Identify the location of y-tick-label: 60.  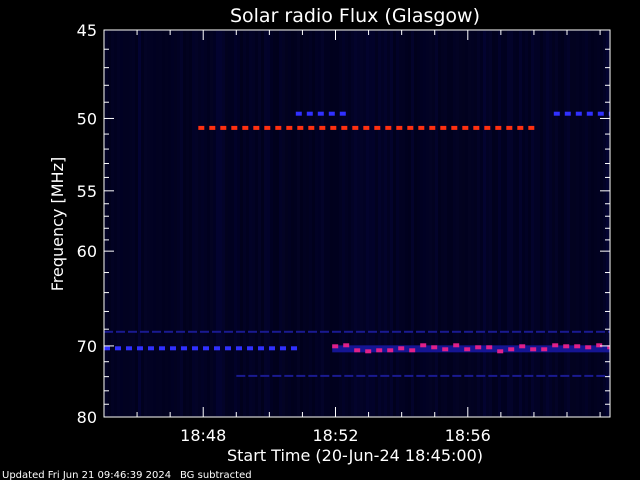
(87, 251).